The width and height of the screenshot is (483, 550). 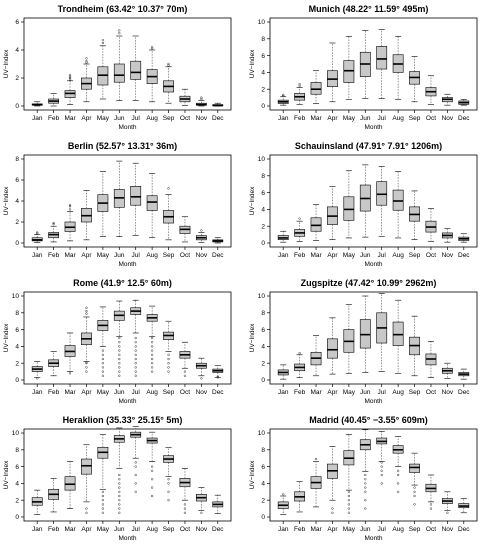 I want to click on x-tick-label: Jun, so click(x=119, y=255).